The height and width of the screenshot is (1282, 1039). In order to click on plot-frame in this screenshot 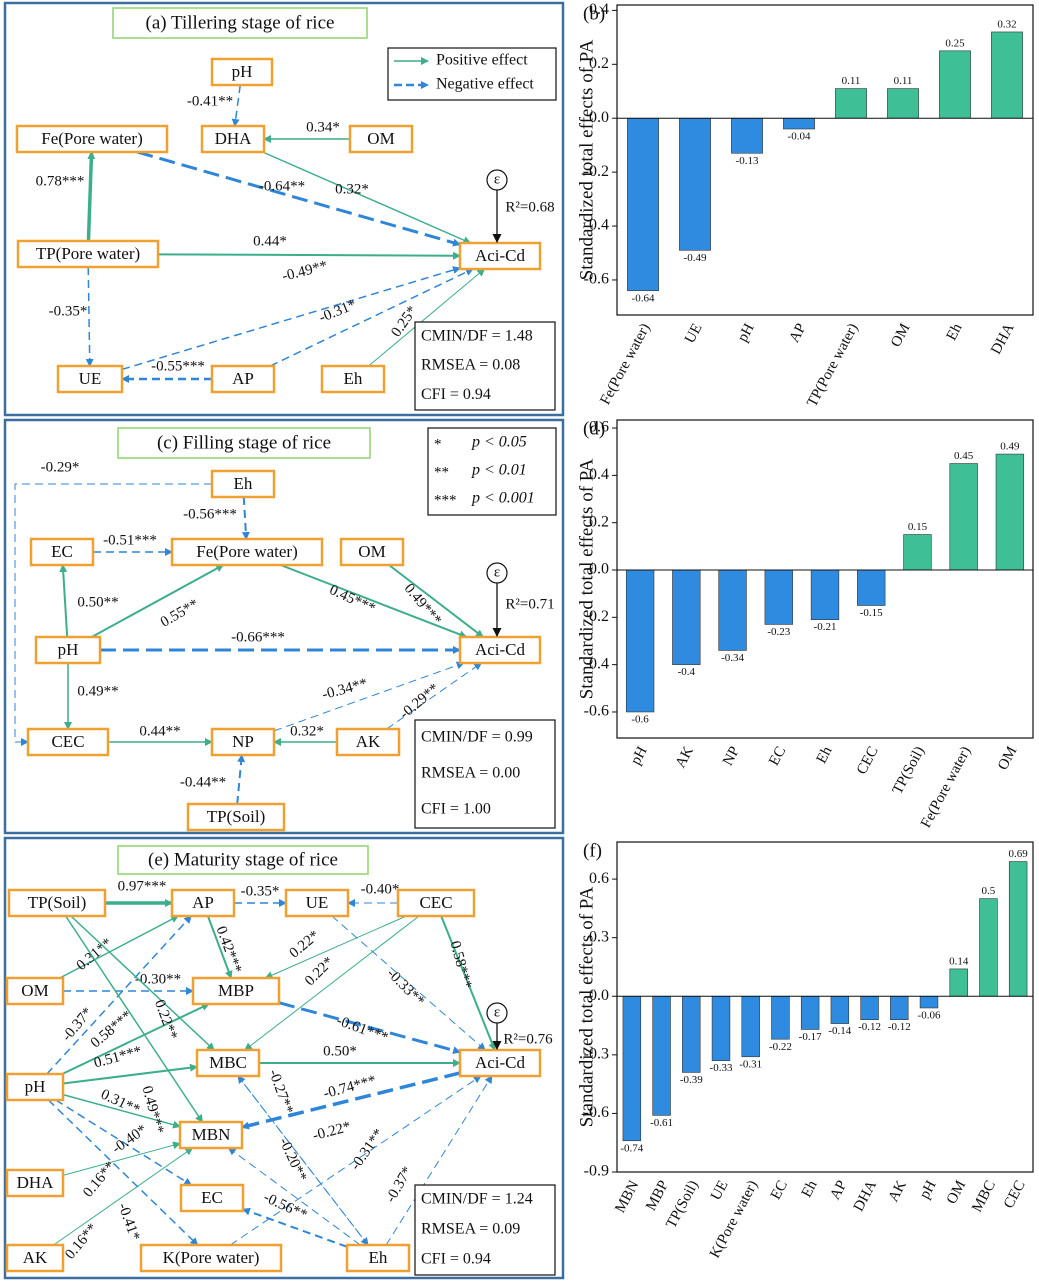, I will do `click(825, 1007)`.